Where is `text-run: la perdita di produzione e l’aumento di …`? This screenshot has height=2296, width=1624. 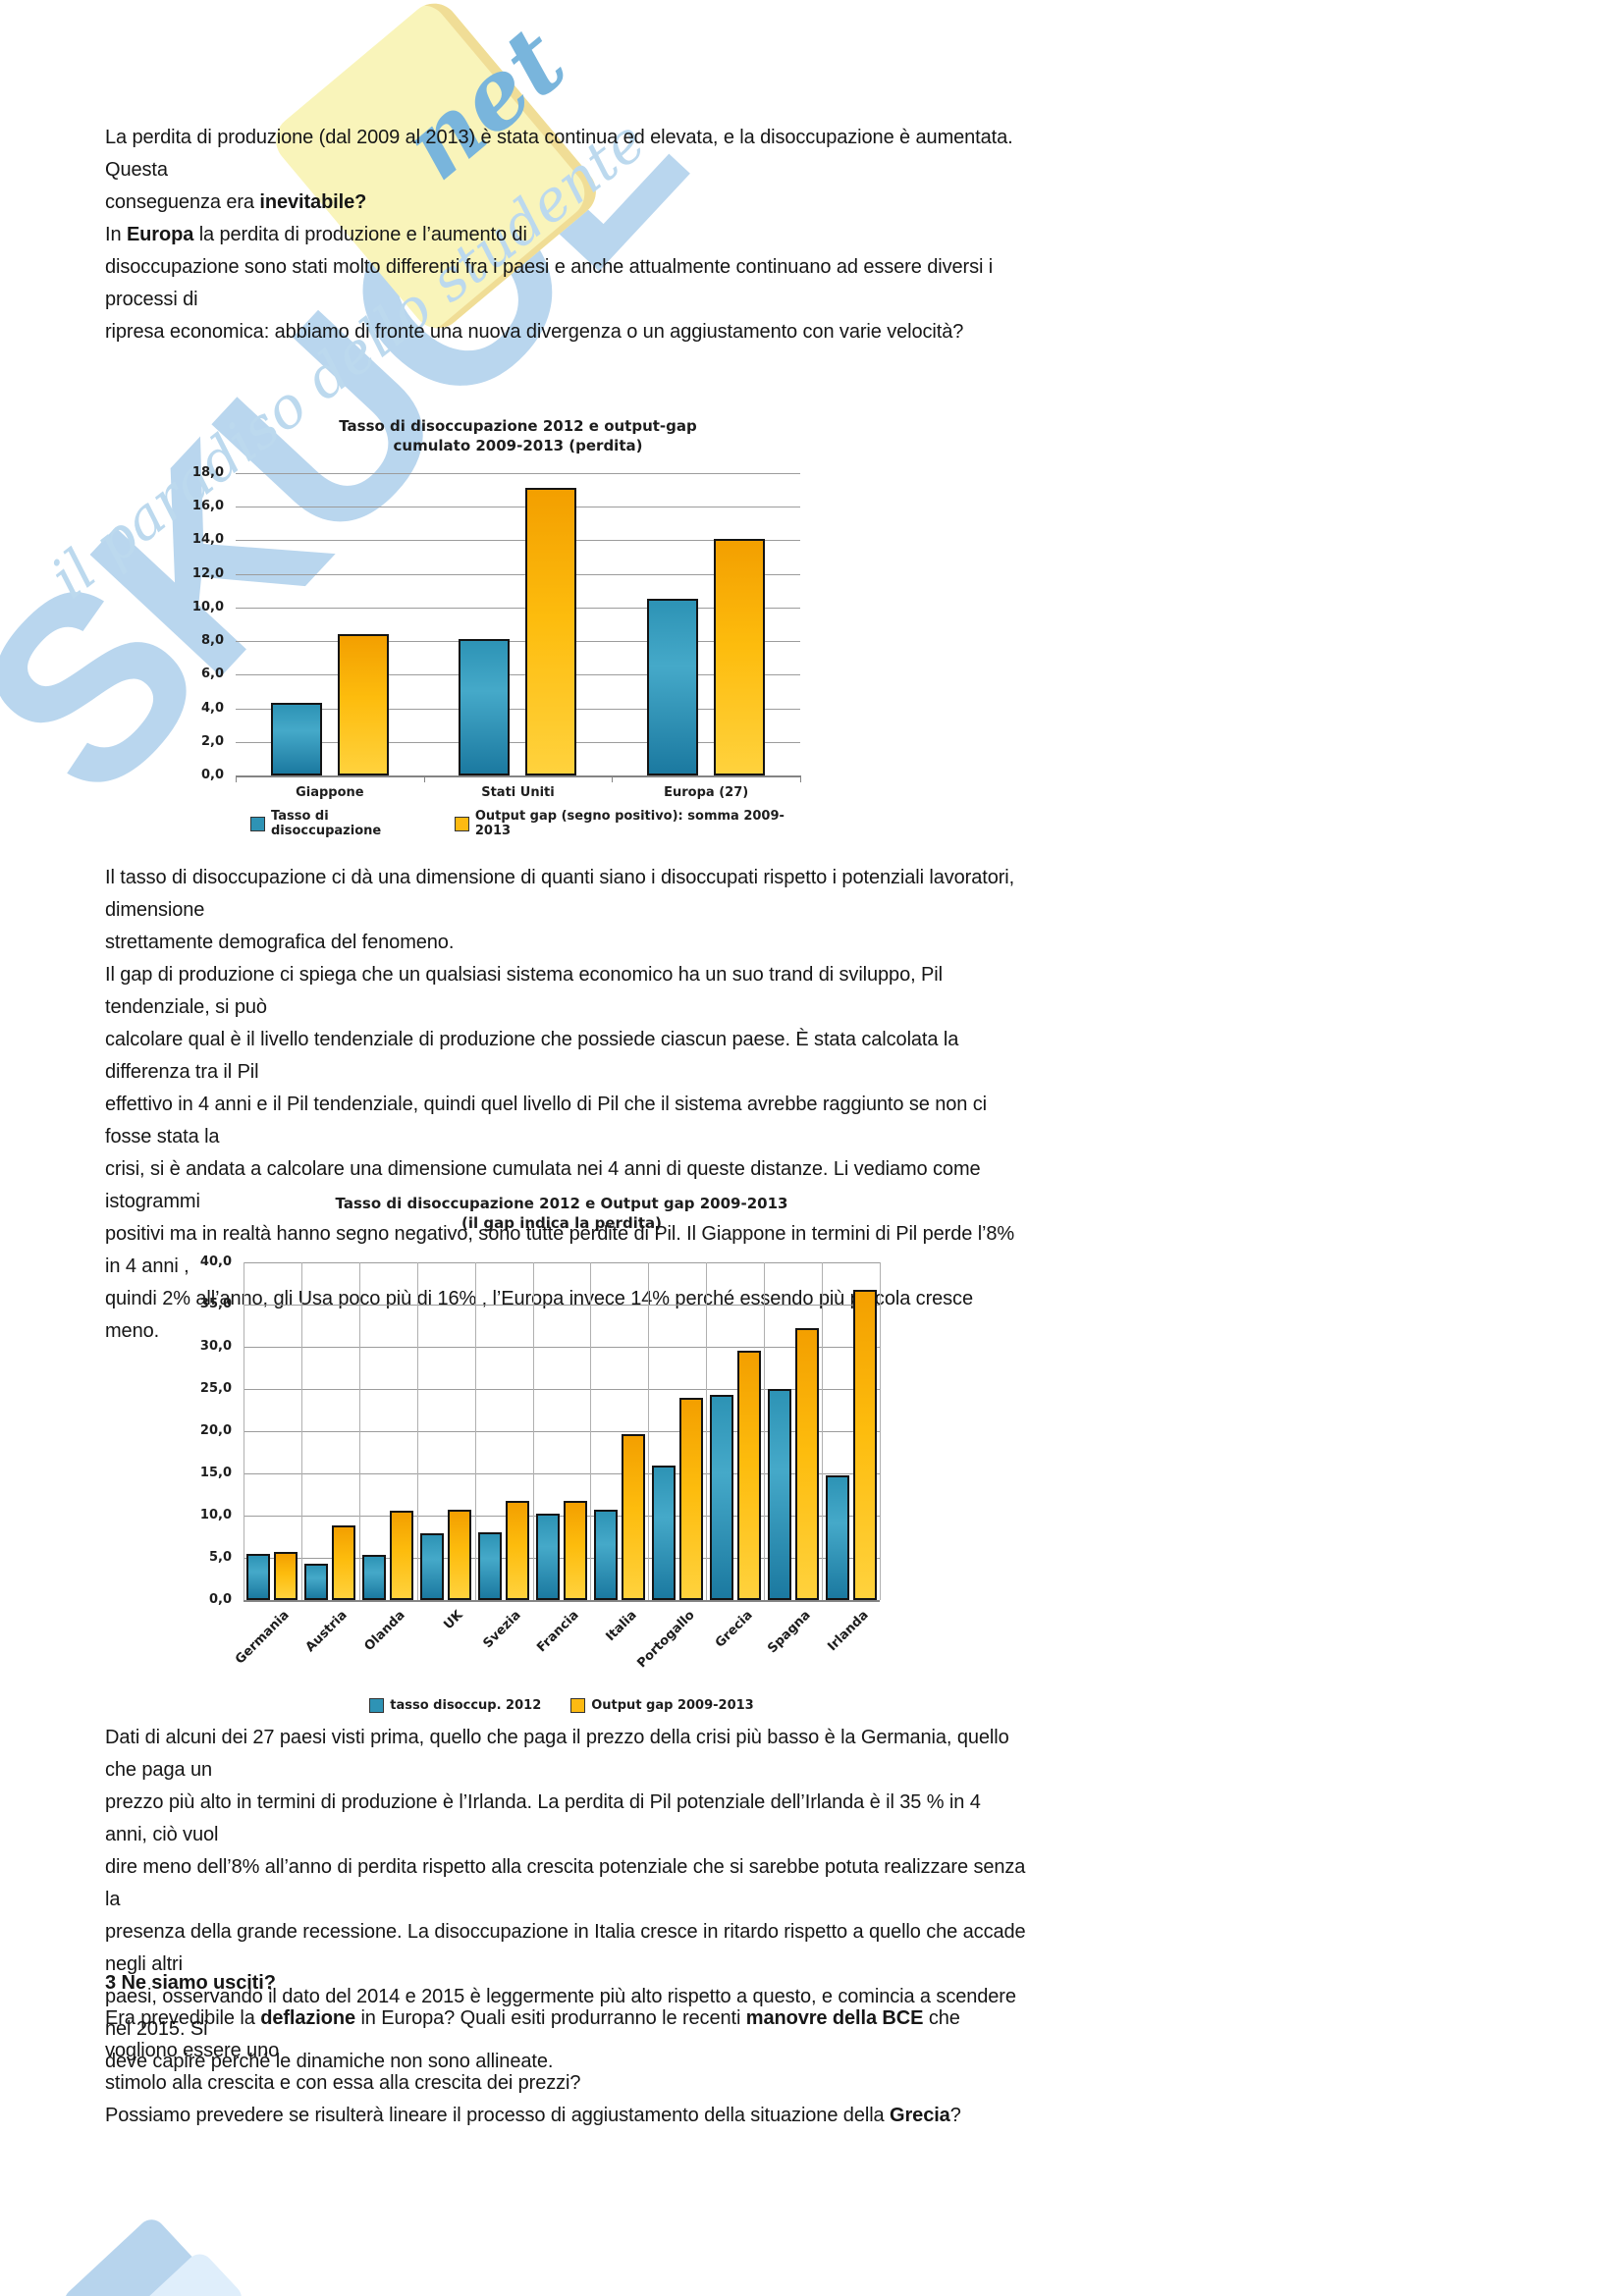 text-run: la perdita di produzione e l’aumento di … is located at coordinates (549, 283).